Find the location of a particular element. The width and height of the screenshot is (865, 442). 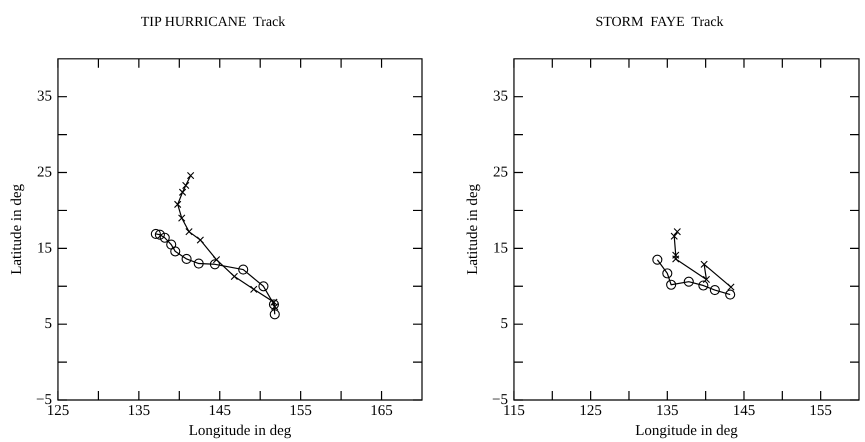

chart-title: TIP HURRICANE Track is located at coordinates (213, 22).